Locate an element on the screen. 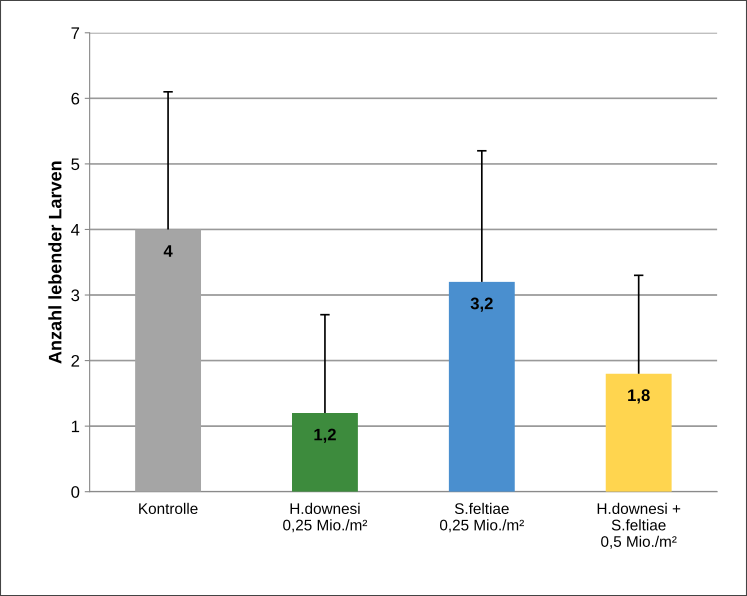 This screenshot has width=747, height=596. y-tick-label: 6 is located at coordinates (75, 98).